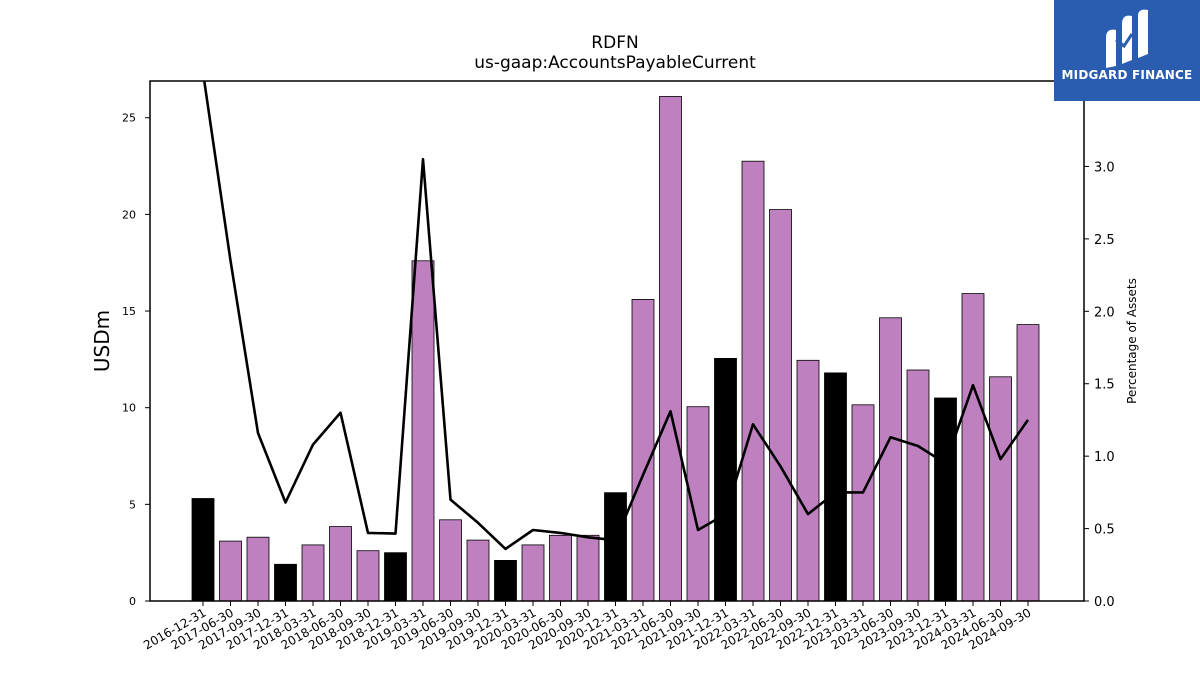 Image resolution: width=1200 pixels, height=675 pixels. I want to click on y-axis-left: 0 5 10 15 20 25, so click(136, 360).